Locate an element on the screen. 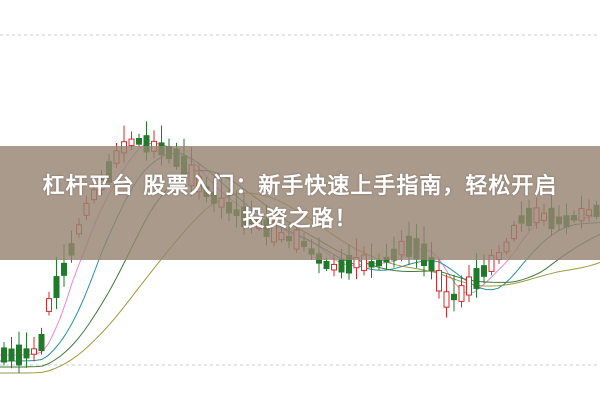  title-line-1: 杠杆平台 股票入门：新手快速上手指南，轻松开启 is located at coordinates (300, 186).